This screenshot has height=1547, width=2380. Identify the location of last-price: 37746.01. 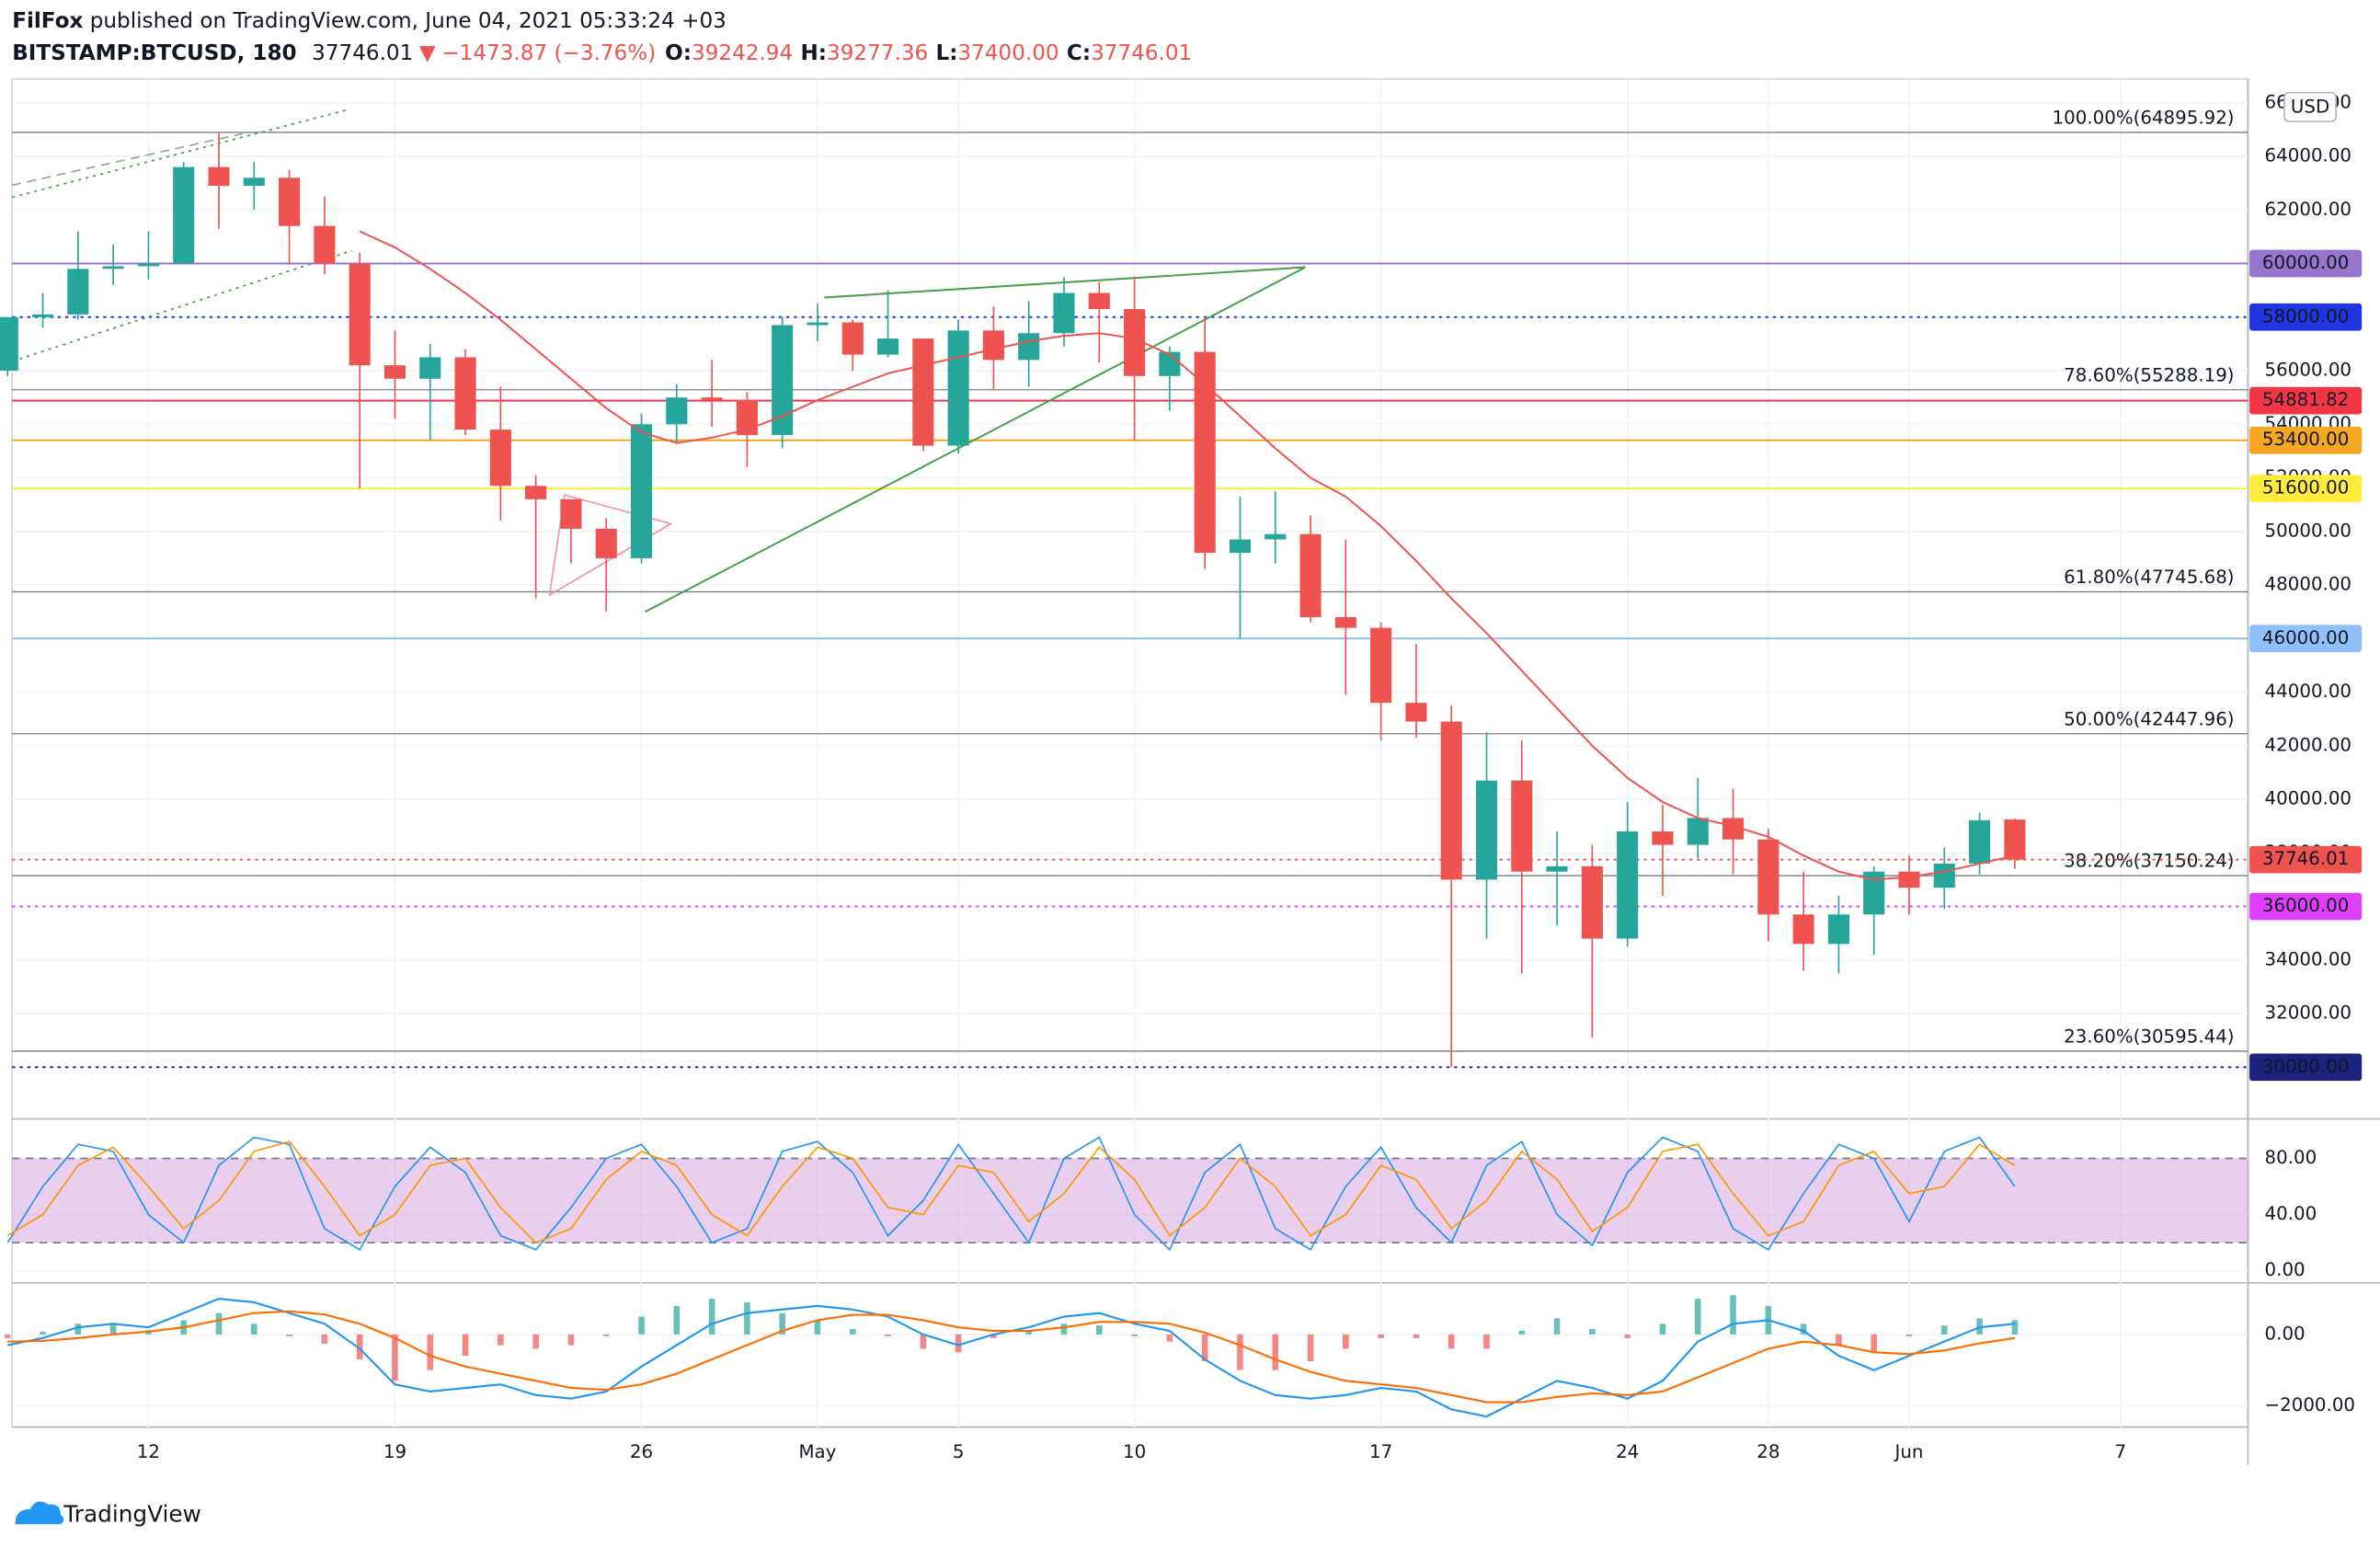
(362, 52).